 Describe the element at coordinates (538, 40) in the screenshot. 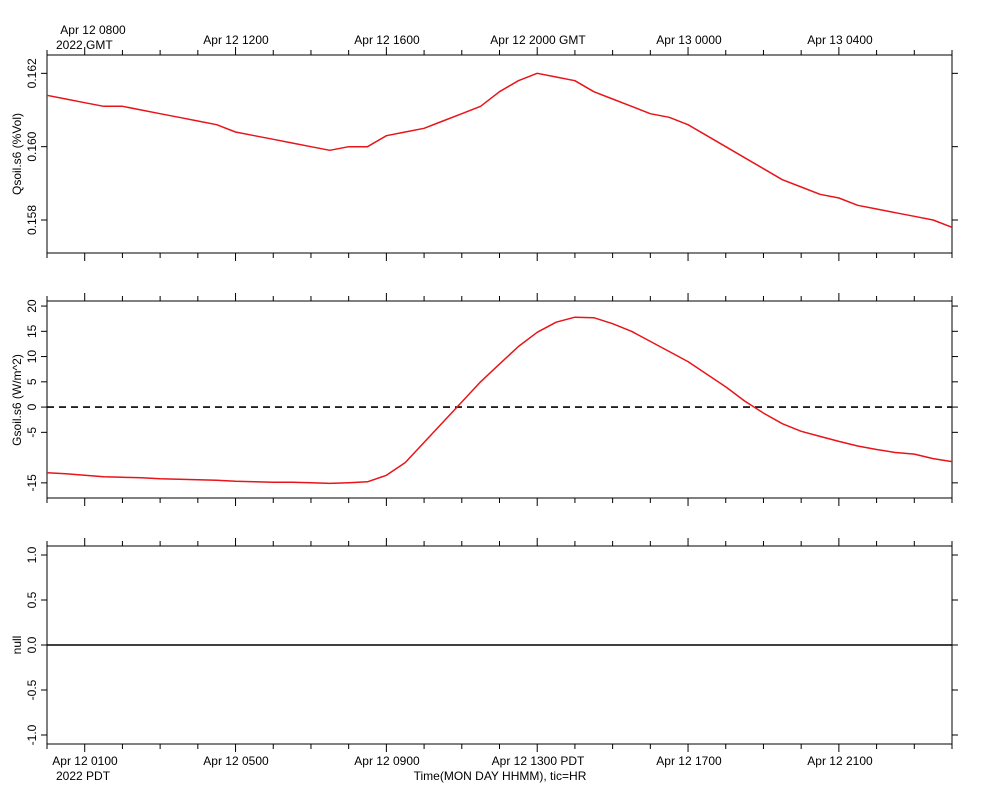

I see `top-tick-label-3: Apr 12 2000 GMT` at that location.